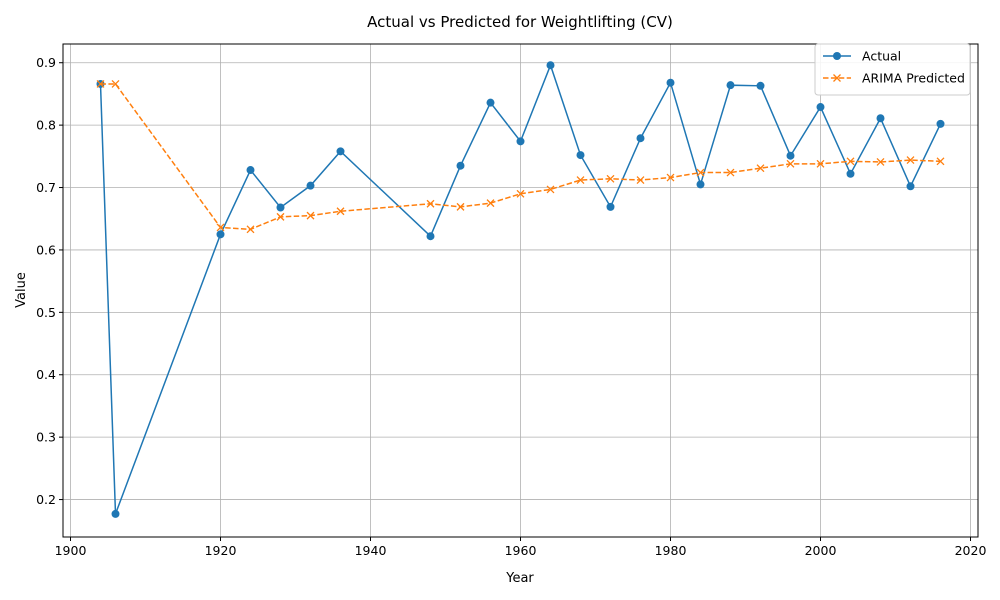 The image size is (1000, 600). I want to click on x-axis-label: Year, so click(519, 578).